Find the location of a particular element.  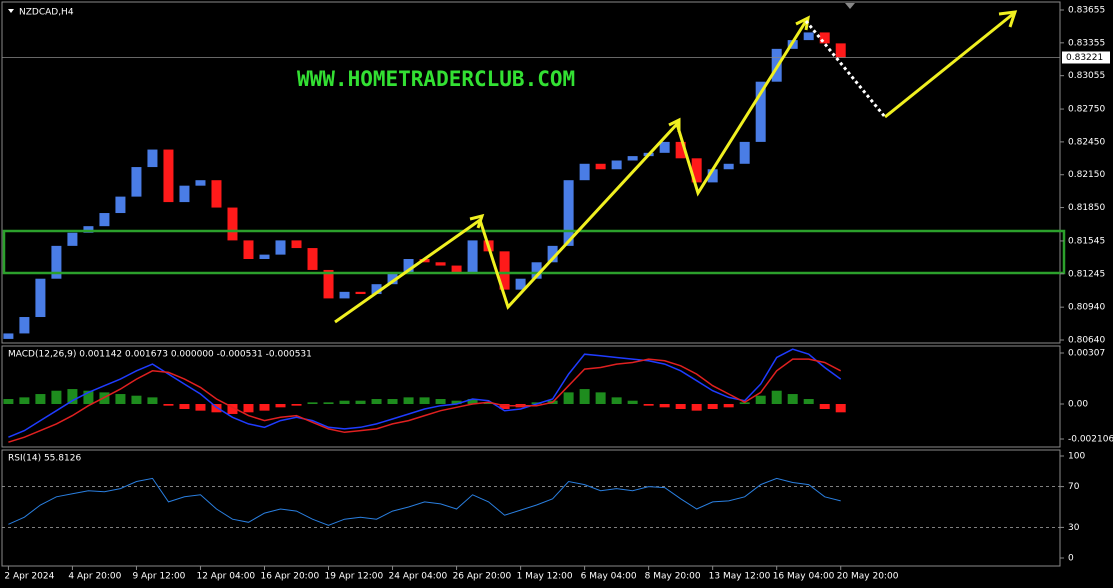

x-tick-label: 16 Apr 20:00 is located at coordinates (289, 577).